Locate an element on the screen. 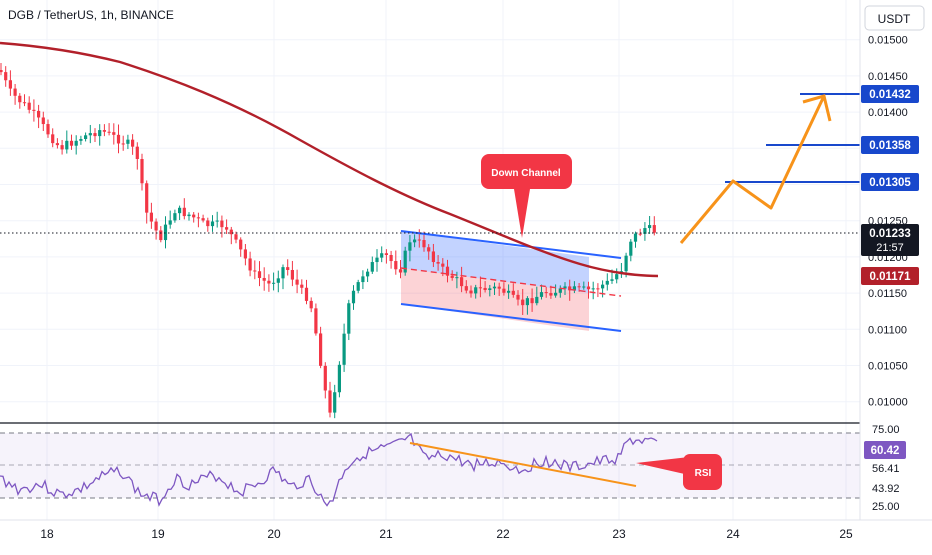 This screenshot has height=555, width=932. price-tick-label: 0.01100 is located at coordinates (887, 330).